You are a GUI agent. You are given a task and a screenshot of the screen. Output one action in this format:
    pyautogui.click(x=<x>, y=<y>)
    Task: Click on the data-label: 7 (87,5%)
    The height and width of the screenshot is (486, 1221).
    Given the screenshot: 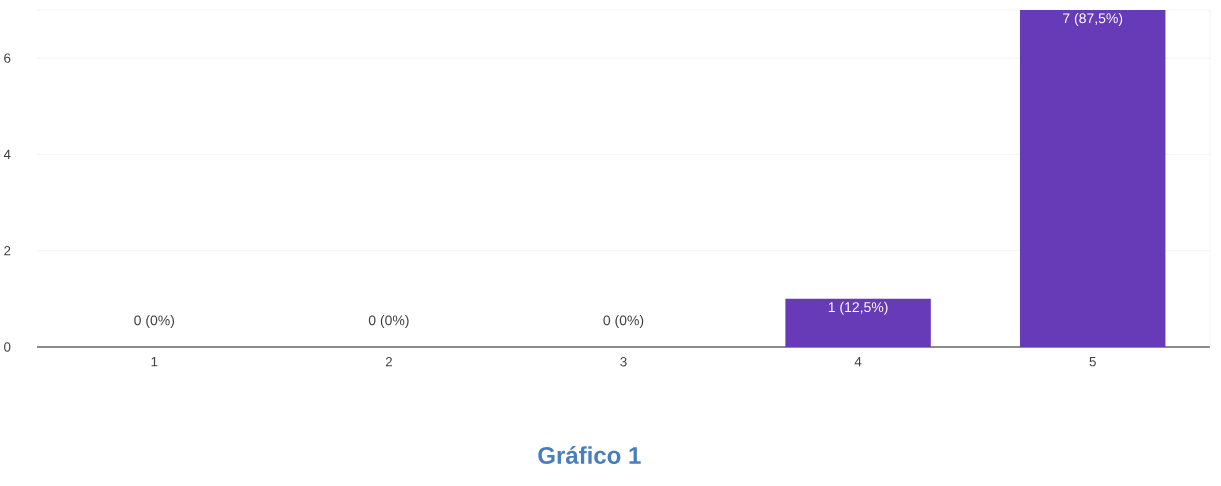 What is the action you would take?
    pyautogui.click(x=1093, y=19)
    